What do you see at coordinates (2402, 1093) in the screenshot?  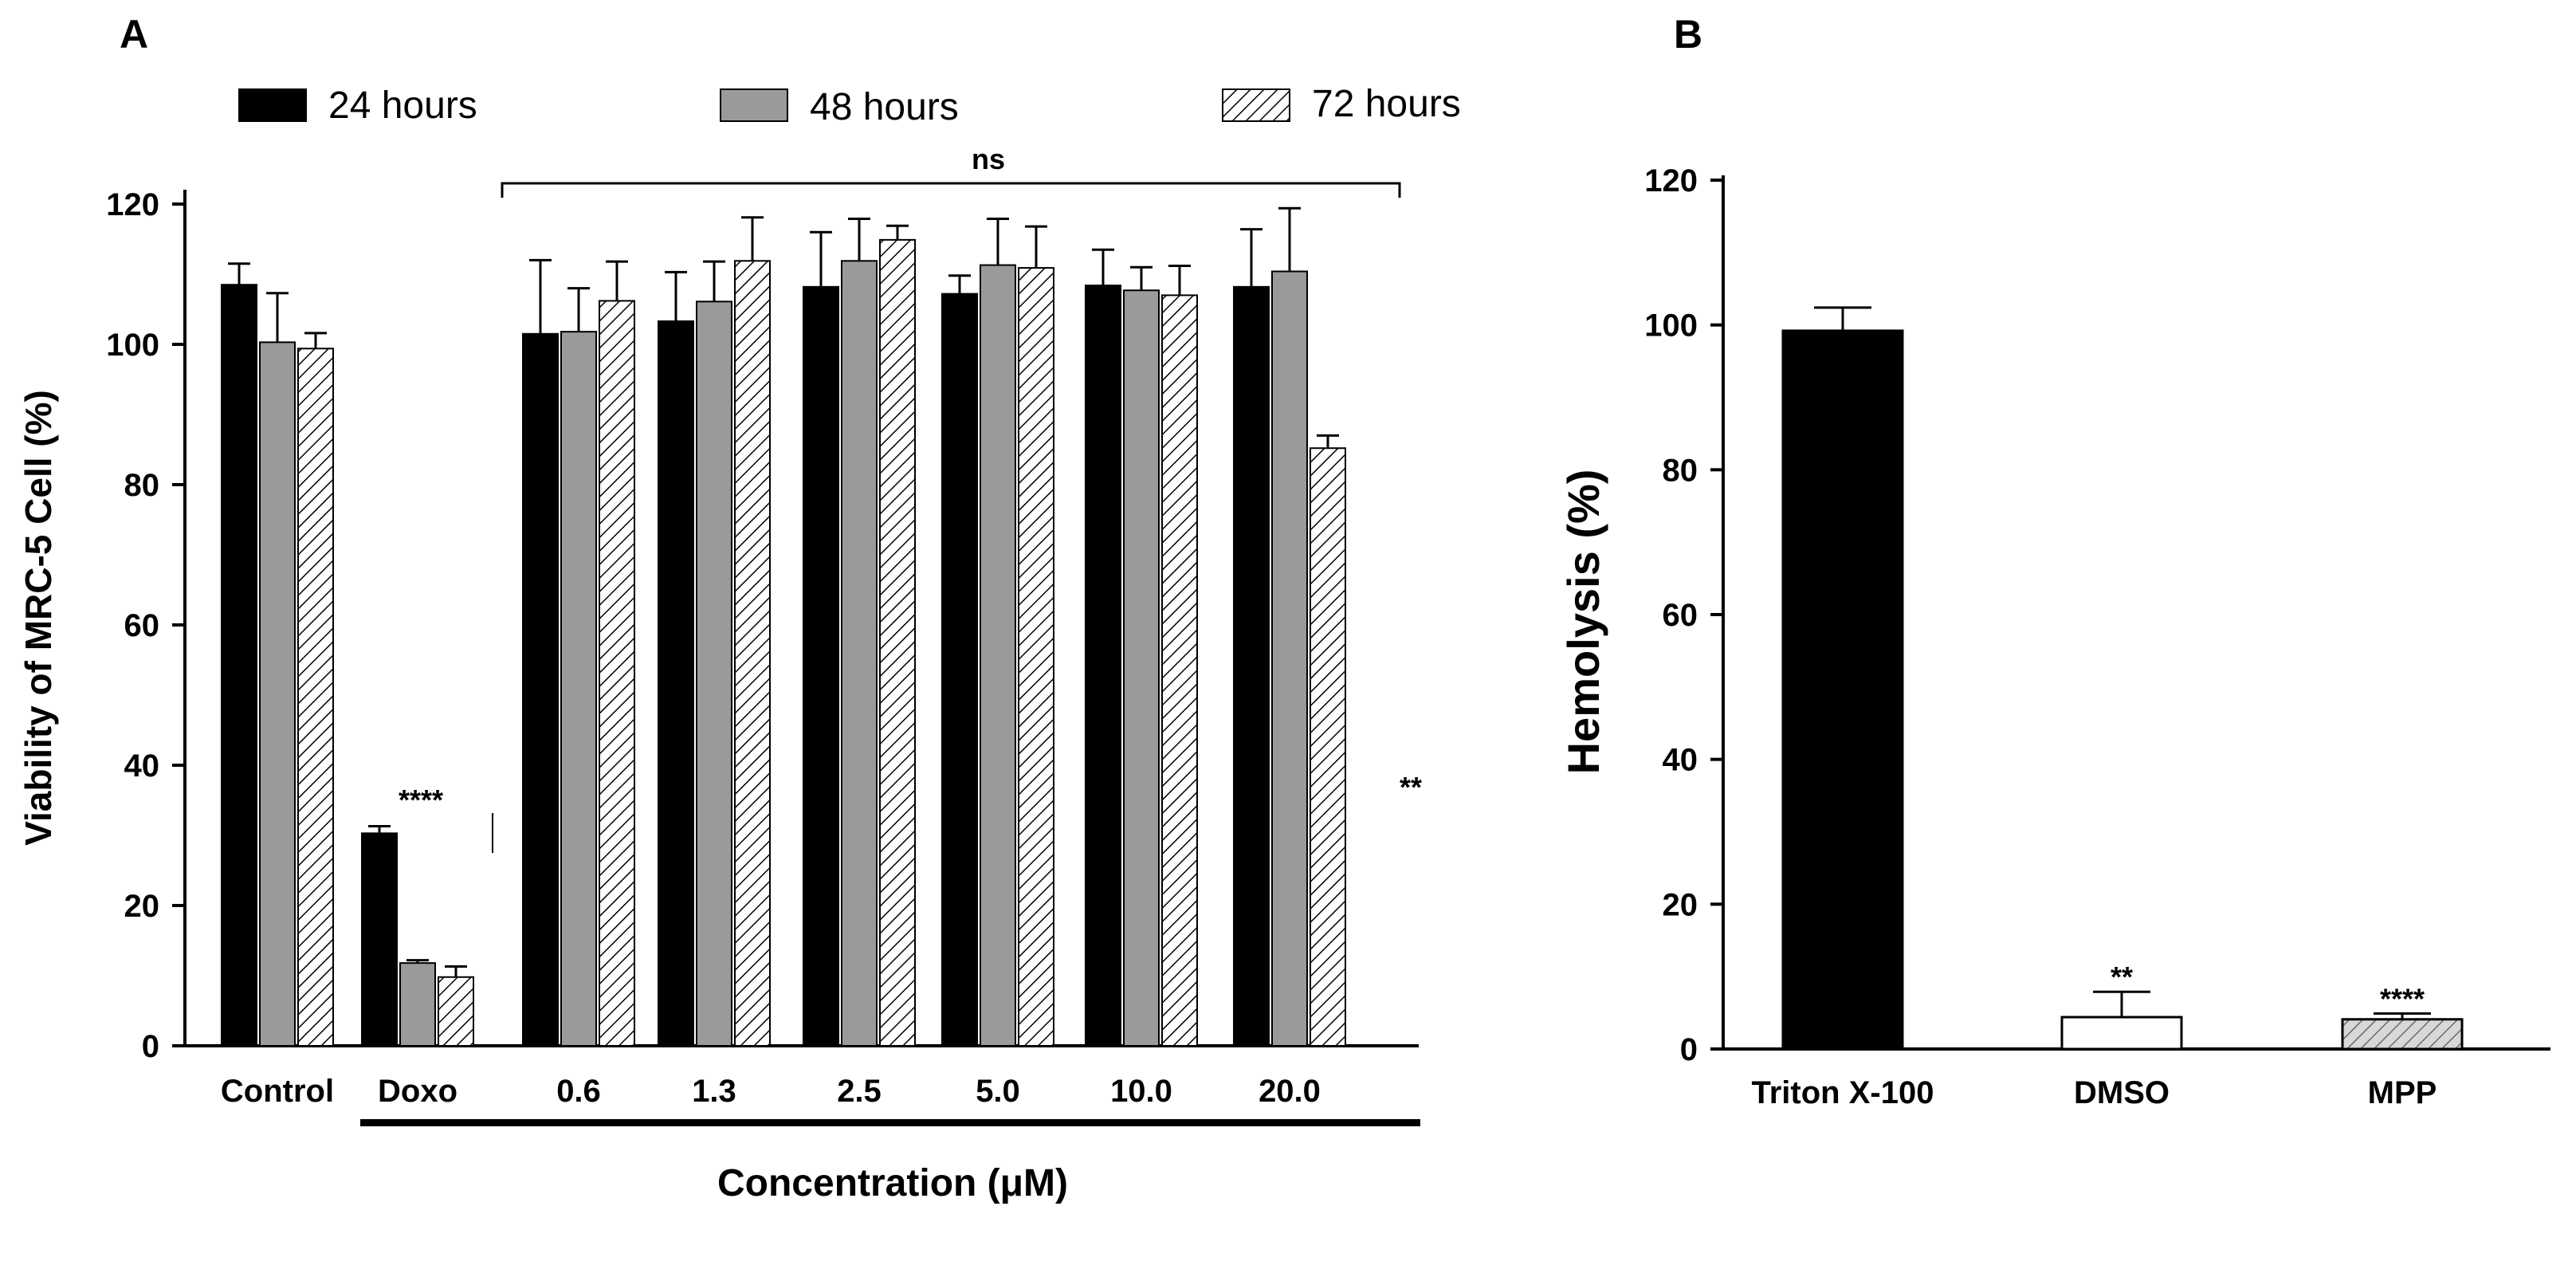 I see `x-tick-label: MPP` at bounding box center [2402, 1093].